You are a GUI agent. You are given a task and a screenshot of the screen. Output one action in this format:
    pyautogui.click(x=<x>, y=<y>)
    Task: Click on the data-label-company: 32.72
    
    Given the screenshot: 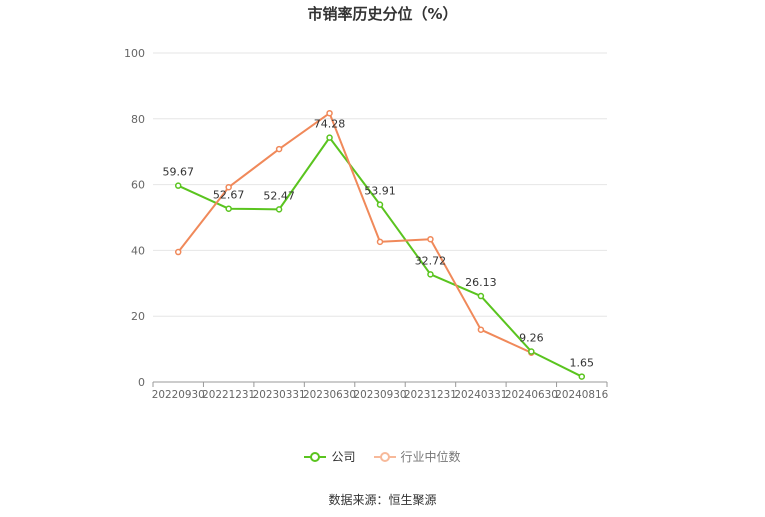 What is the action you would take?
    pyautogui.click(x=431, y=260)
    